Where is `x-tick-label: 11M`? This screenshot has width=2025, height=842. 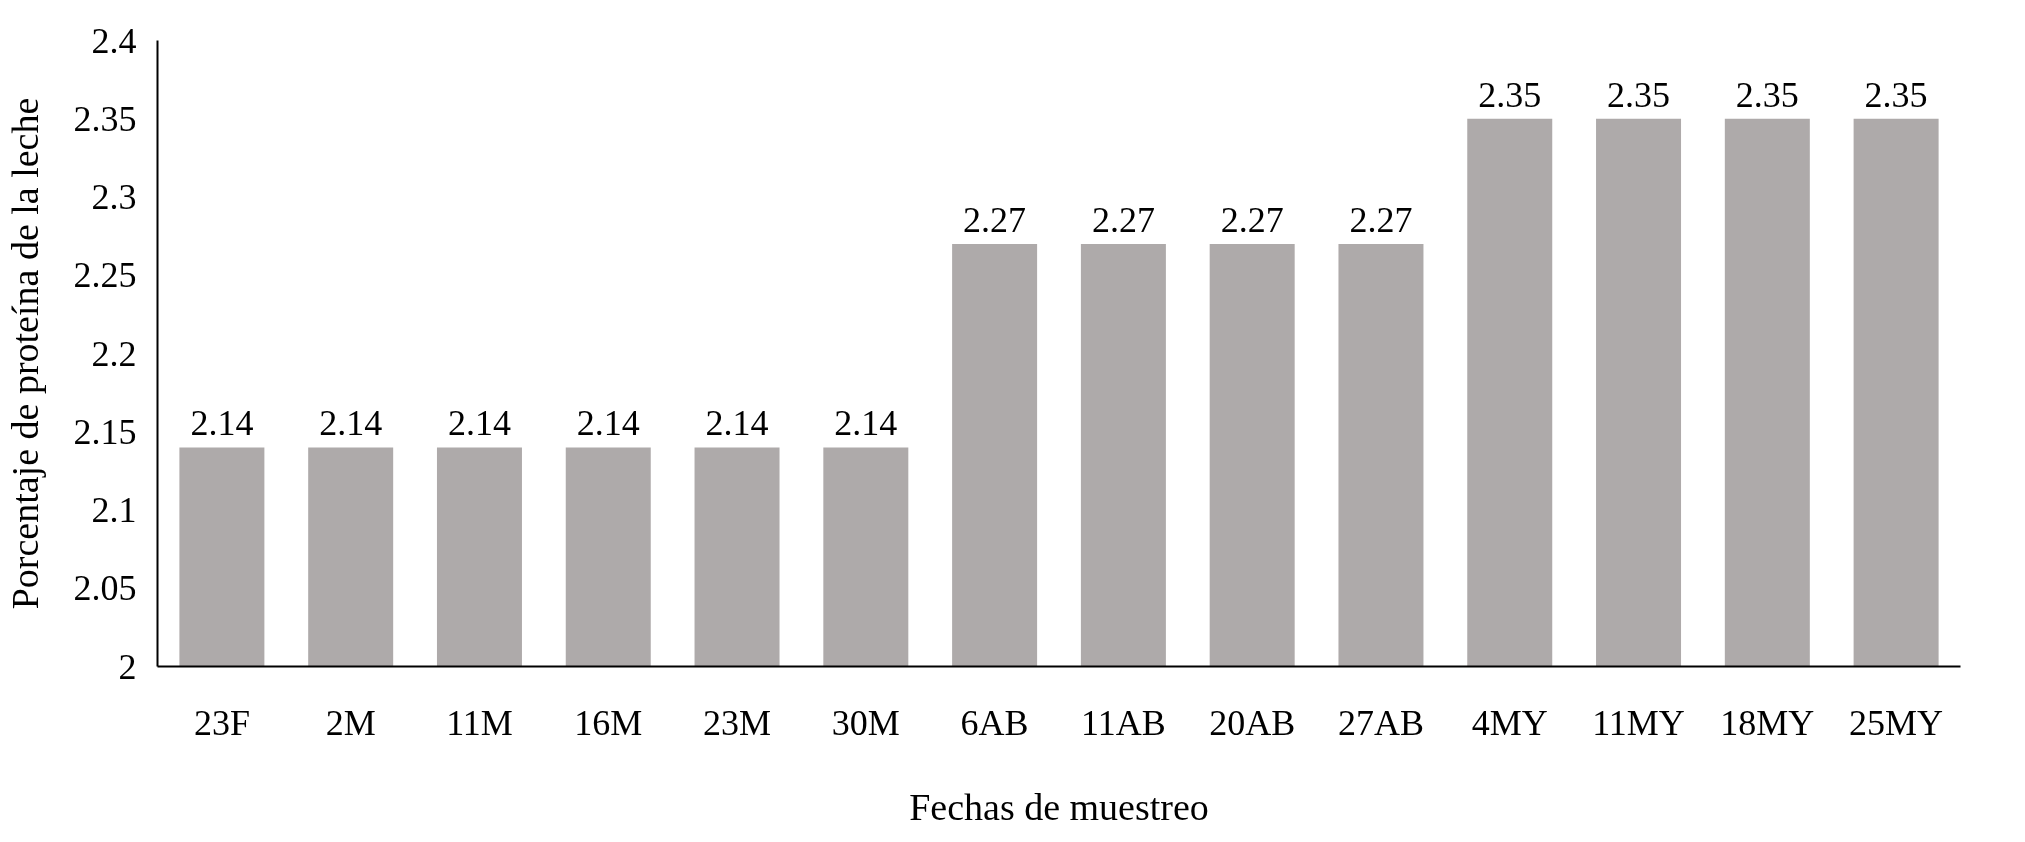
x-tick-label: 11M is located at coordinates (479, 722).